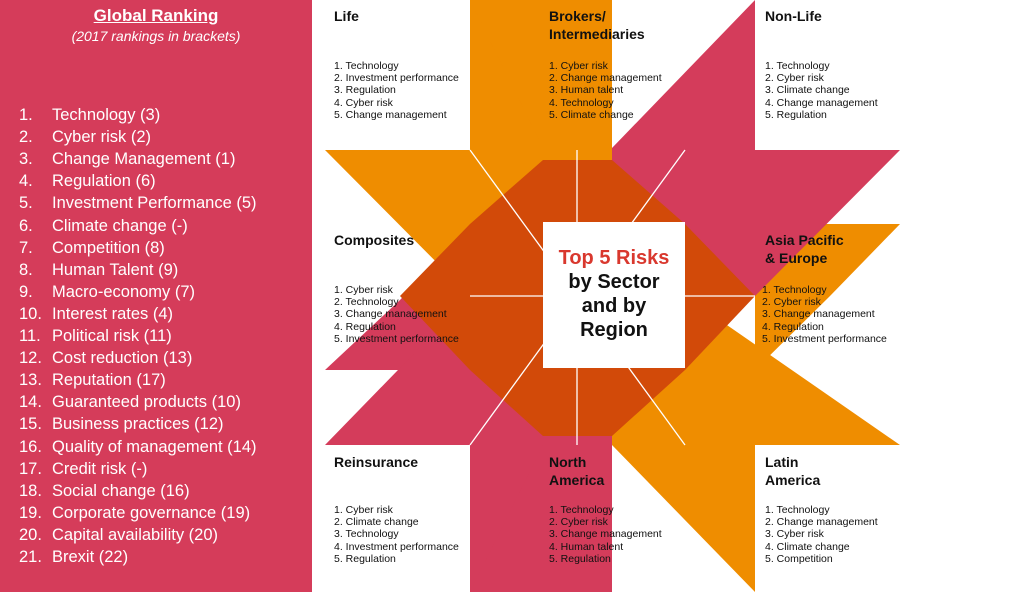  What do you see at coordinates (799, 558) in the screenshot?
I see `risk-list-item: 5. Competition` at bounding box center [799, 558].